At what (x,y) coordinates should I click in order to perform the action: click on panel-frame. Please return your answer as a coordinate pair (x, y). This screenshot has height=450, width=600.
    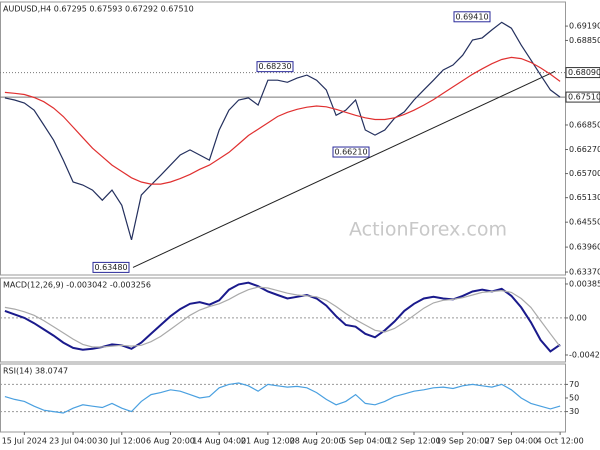
    Looking at the image, I should click on (283, 398).